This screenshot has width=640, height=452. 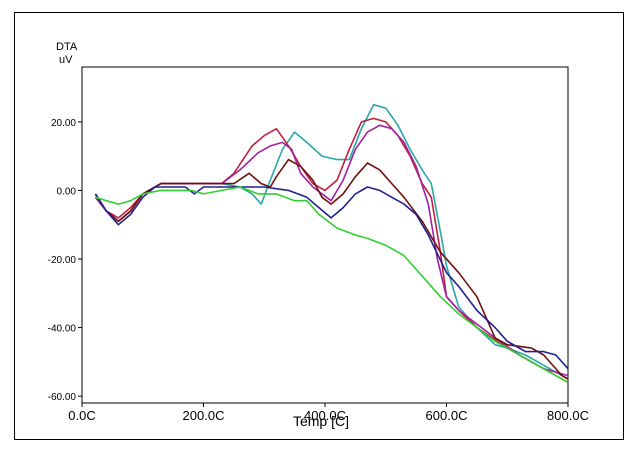 I want to click on y-tick-label: -60.00, so click(x=62, y=397).